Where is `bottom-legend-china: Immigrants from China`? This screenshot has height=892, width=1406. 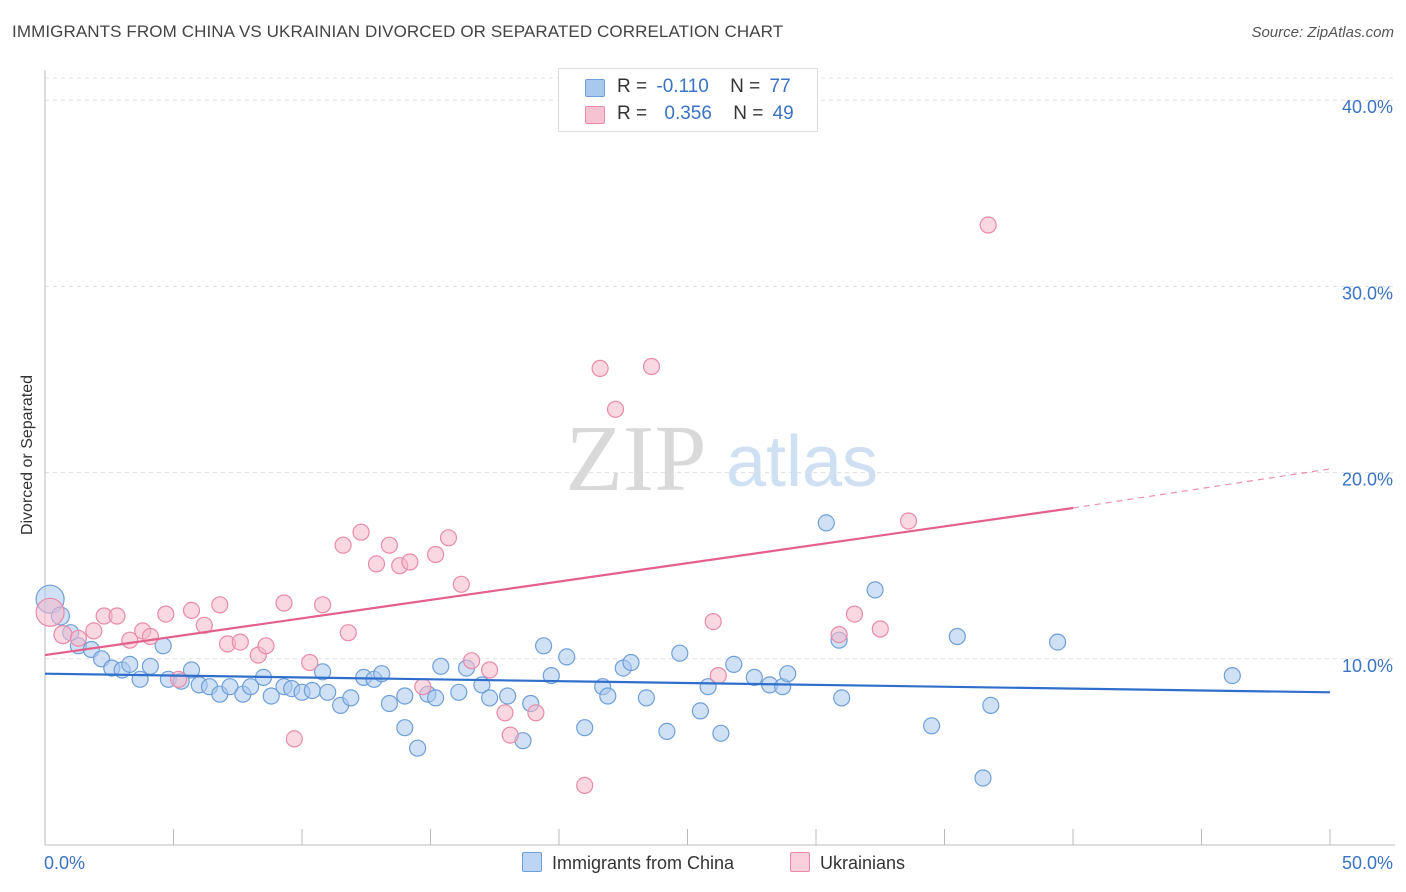 bottom-legend-china: Immigrants from China is located at coordinates (628, 863).